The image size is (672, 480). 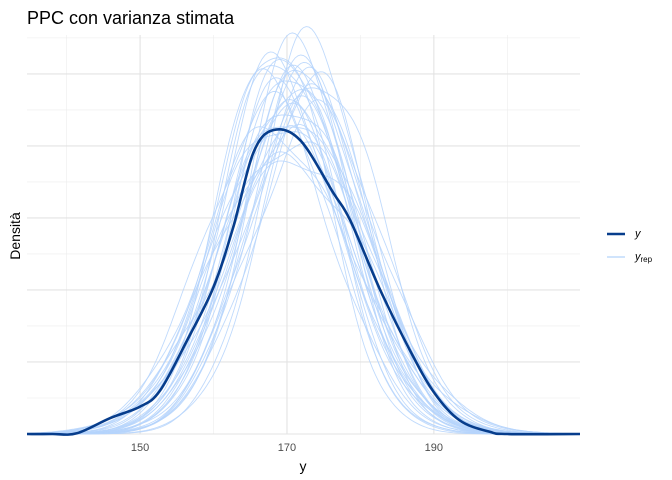 I want to click on x-tick-label: 170, so click(x=287, y=448).